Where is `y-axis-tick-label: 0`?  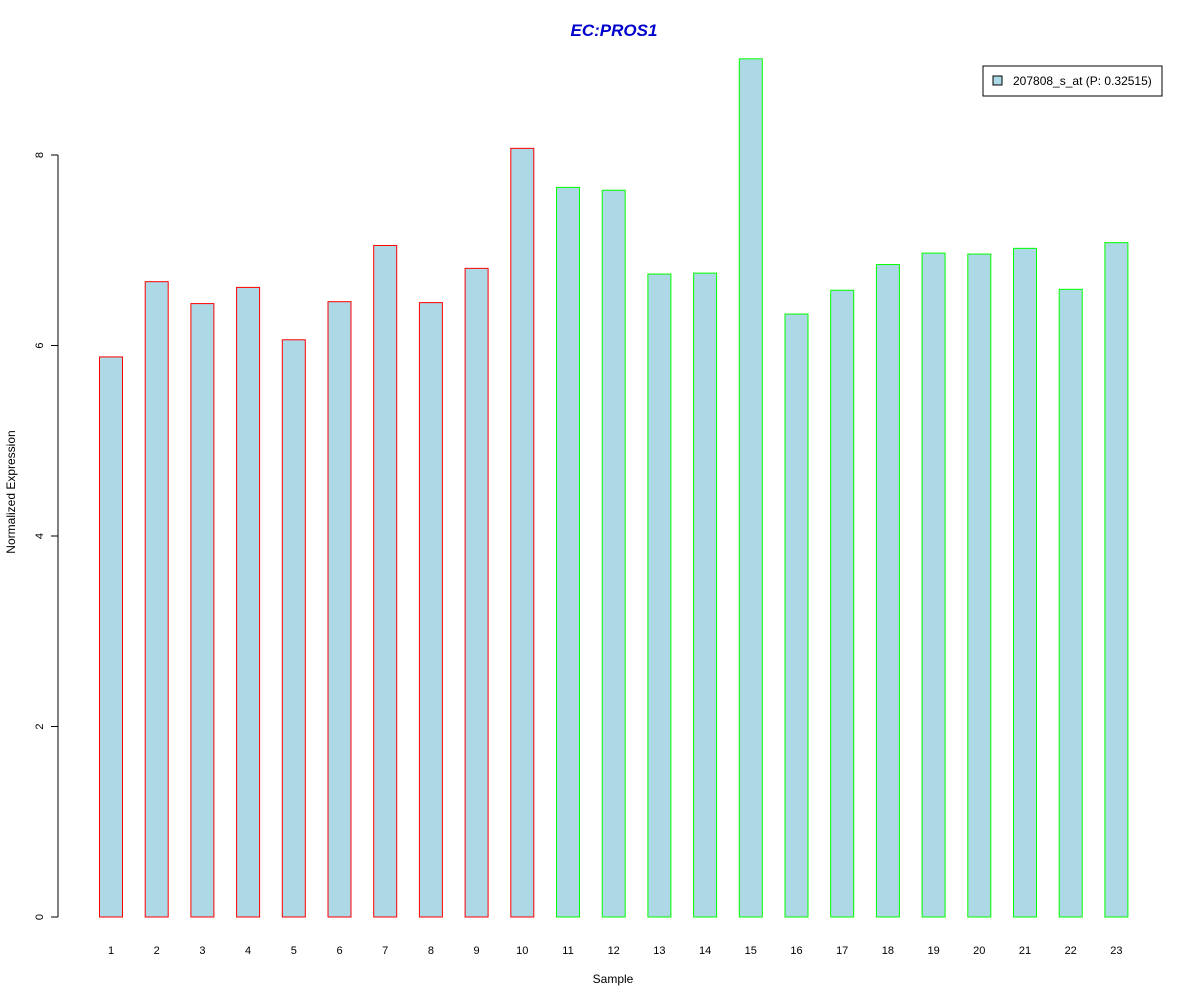 y-axis-tick-label: 0 is located at coordinates (40, 917).